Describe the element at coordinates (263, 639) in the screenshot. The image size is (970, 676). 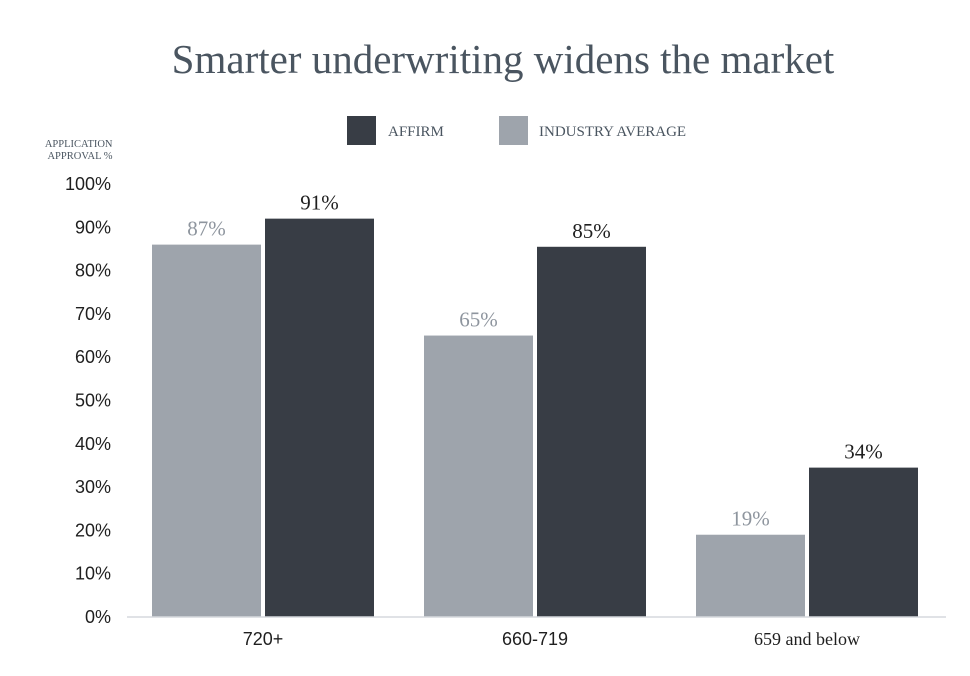
I see `x-tick-label-720: 720+` at that location.